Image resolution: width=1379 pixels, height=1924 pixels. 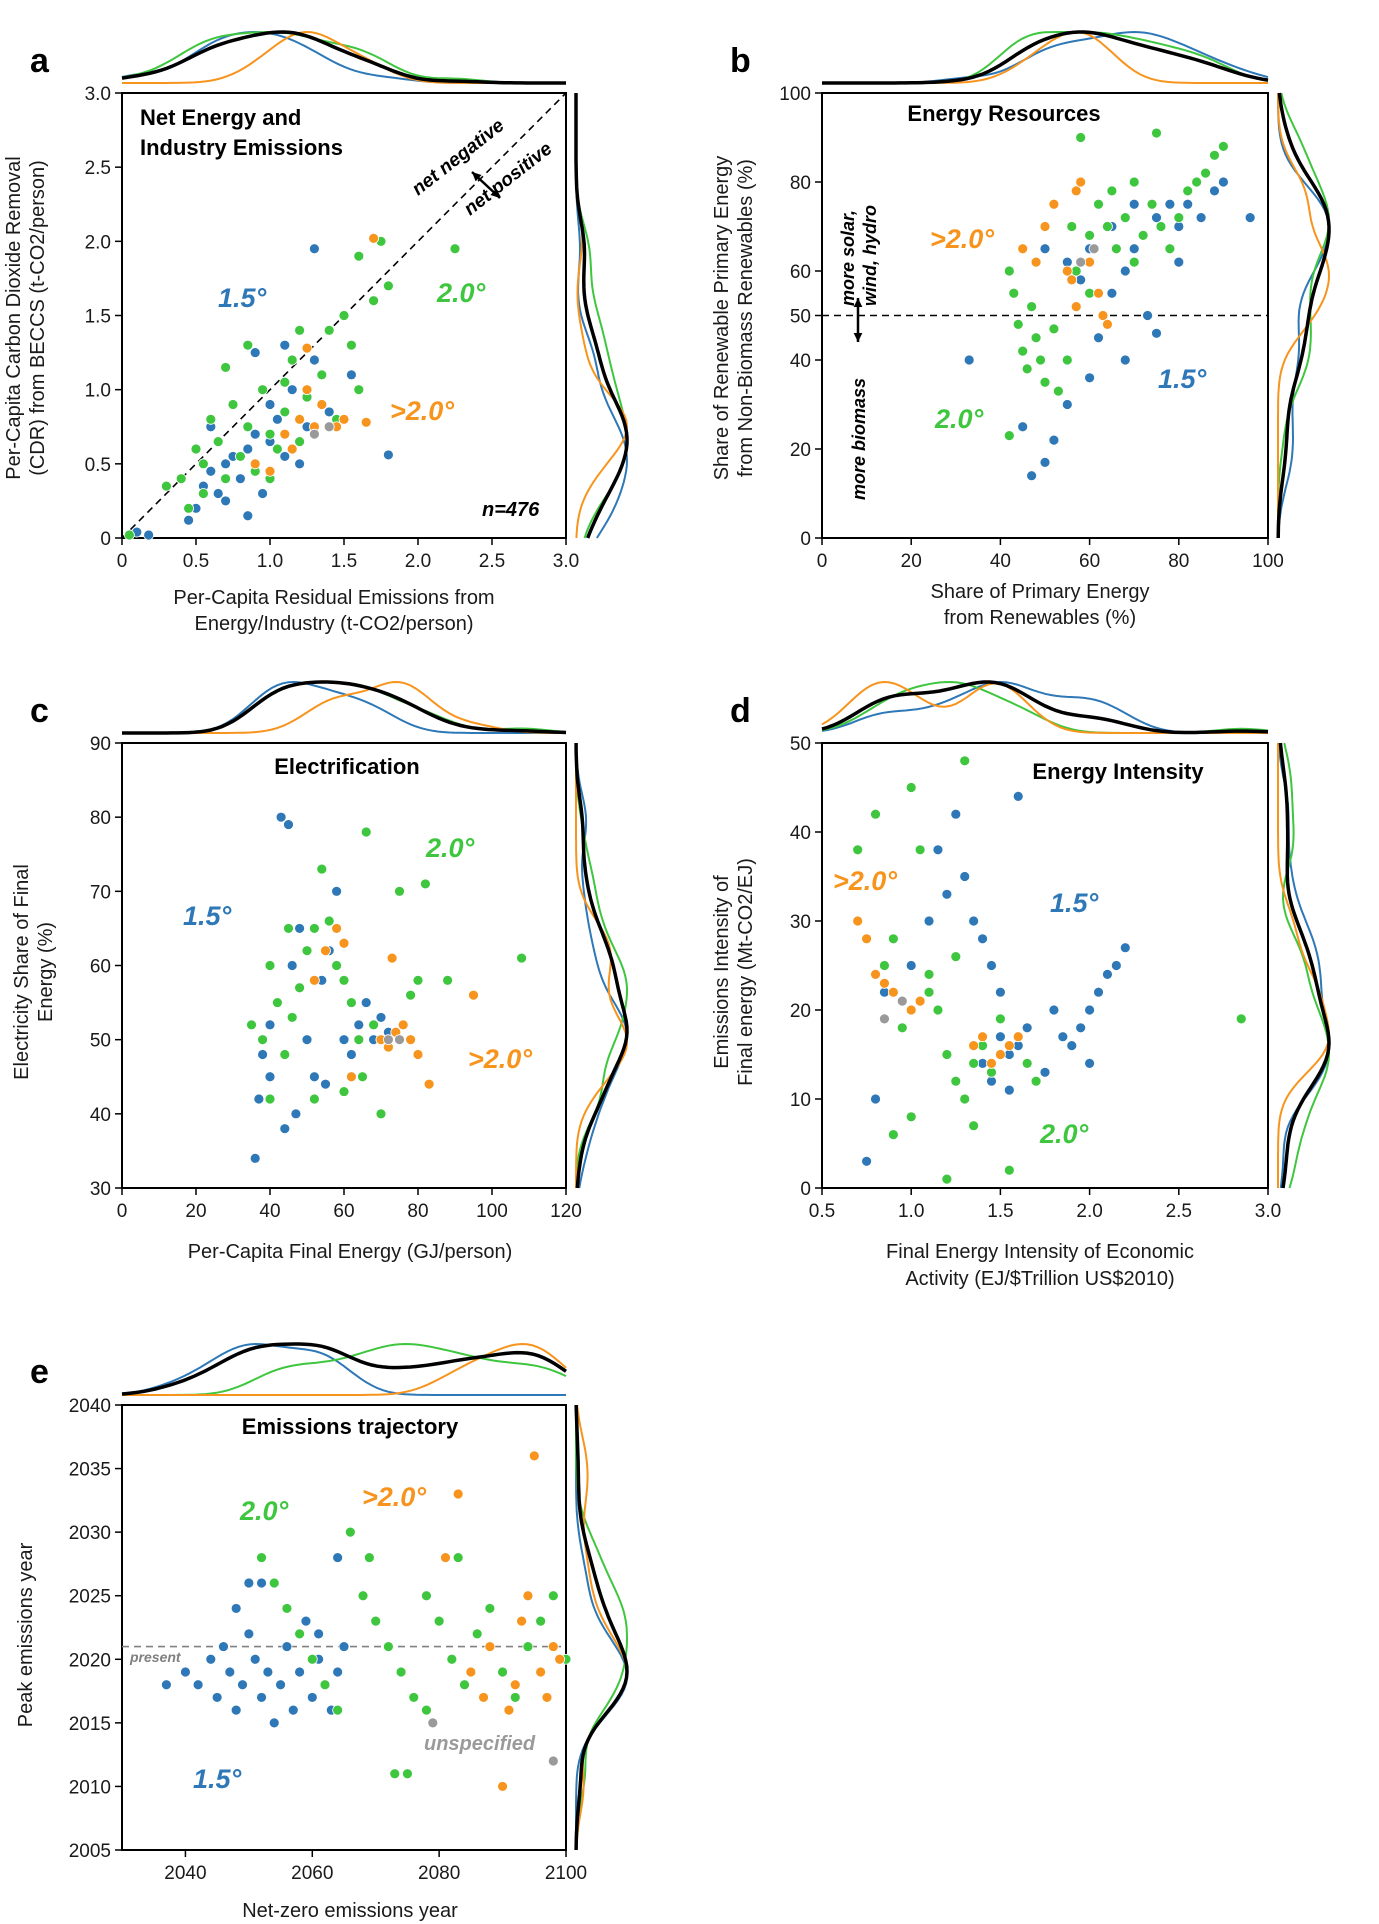 What do you see at coordinates (1003, 113) in the screenshot?
I see `panel-b-title: Energy Resources` at bounding box center [1003, 113].